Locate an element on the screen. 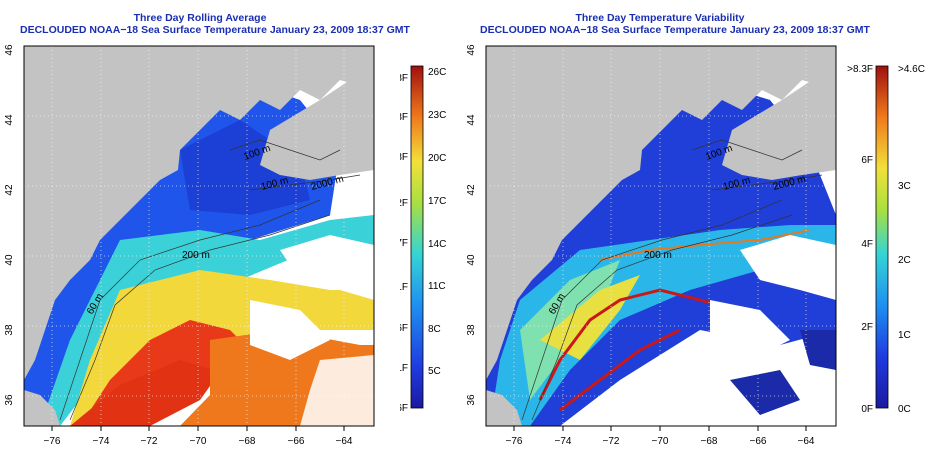 This screenshot has width=950, height=475. colorbar-label-c: 0C is located at coordinates (904, 409).